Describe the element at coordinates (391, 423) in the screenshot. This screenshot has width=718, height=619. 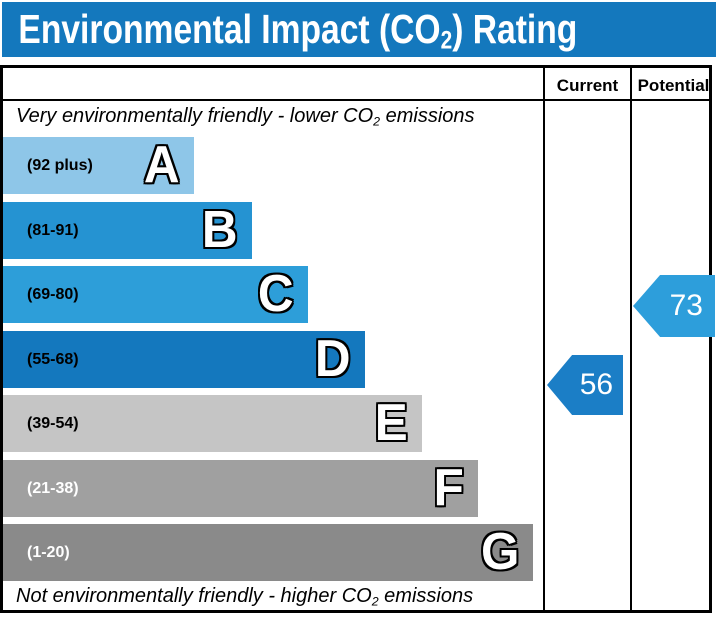
I see `band-letter: E` at that location.